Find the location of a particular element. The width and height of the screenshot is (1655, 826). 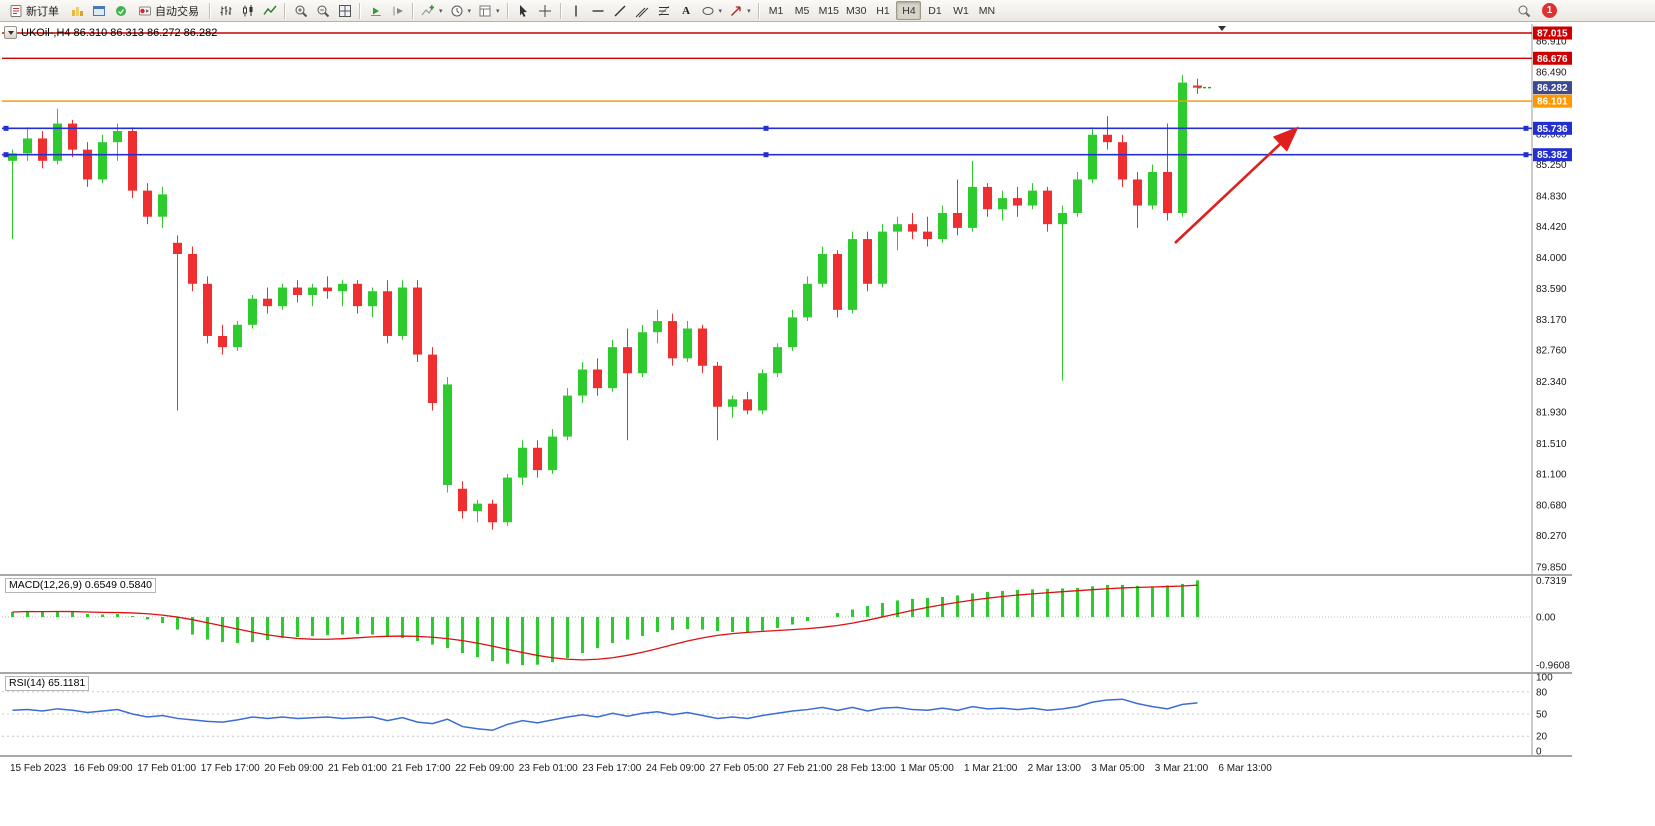

market-watch-button is located at coordinates (98, 10).